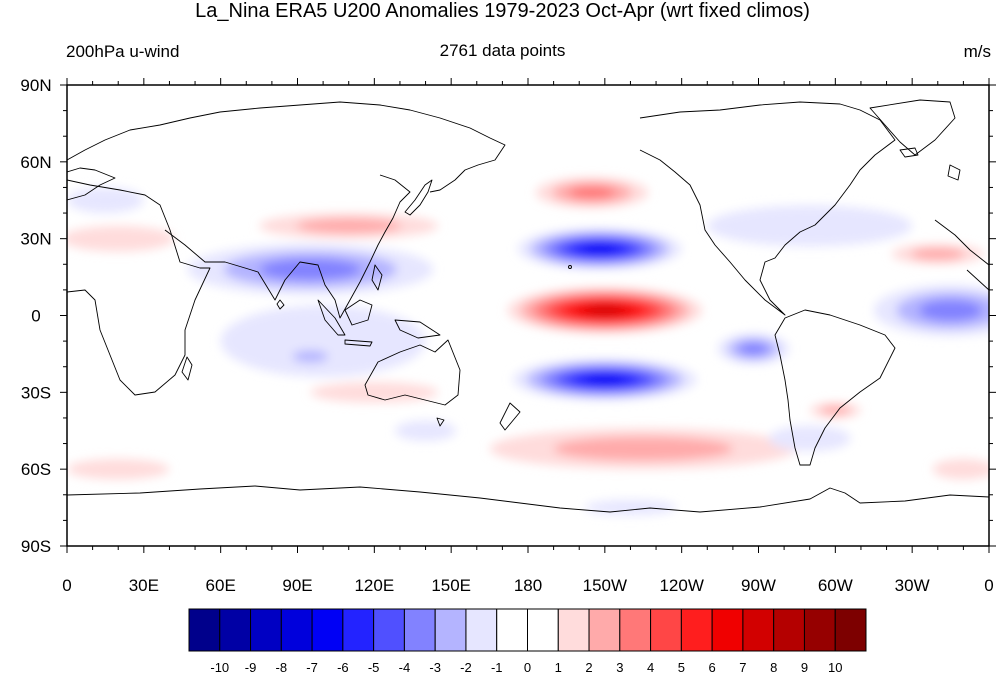 Image resolution: width=1005 pixels, height=676 pixels. Describe the element at coordinates (123, 51) in the screenshot. I see `variable-label: 200hPa u-wind` at that location.